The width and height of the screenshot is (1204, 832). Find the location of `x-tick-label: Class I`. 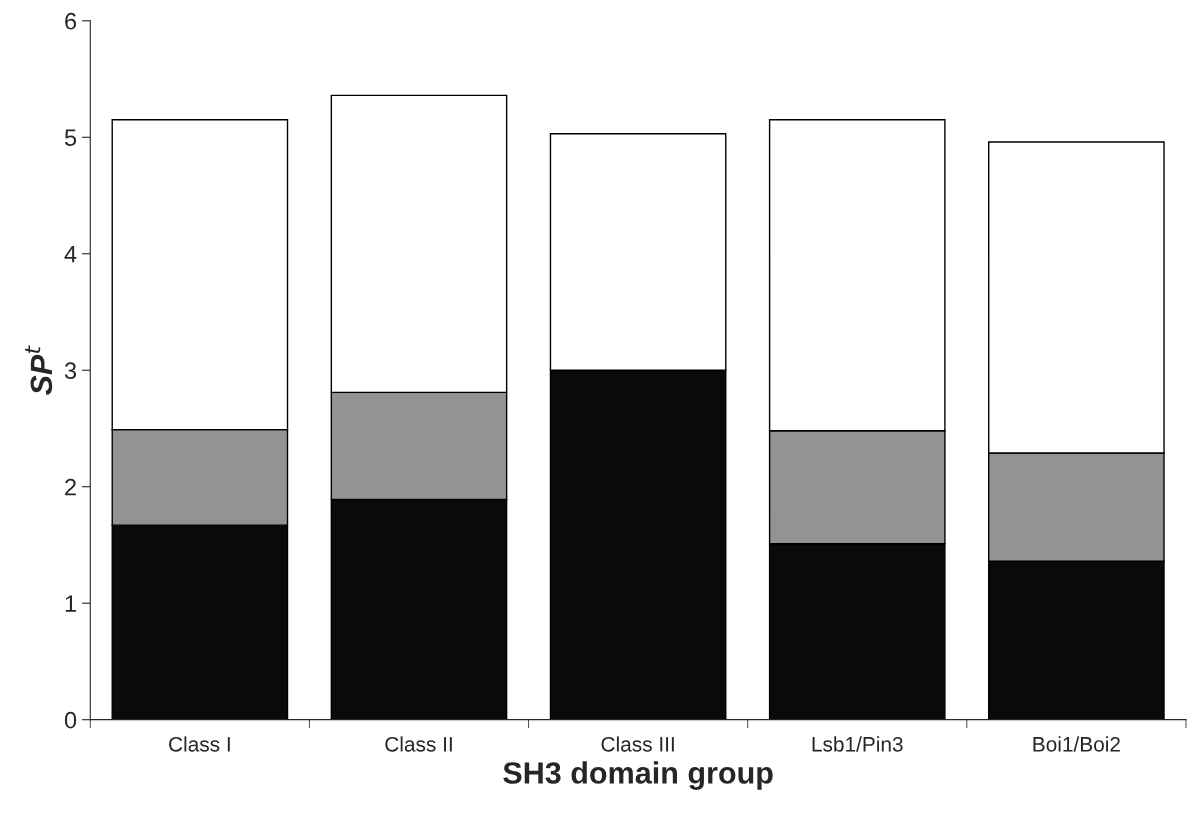

x-tick-label: Class I is located at coordinates (199, 744).